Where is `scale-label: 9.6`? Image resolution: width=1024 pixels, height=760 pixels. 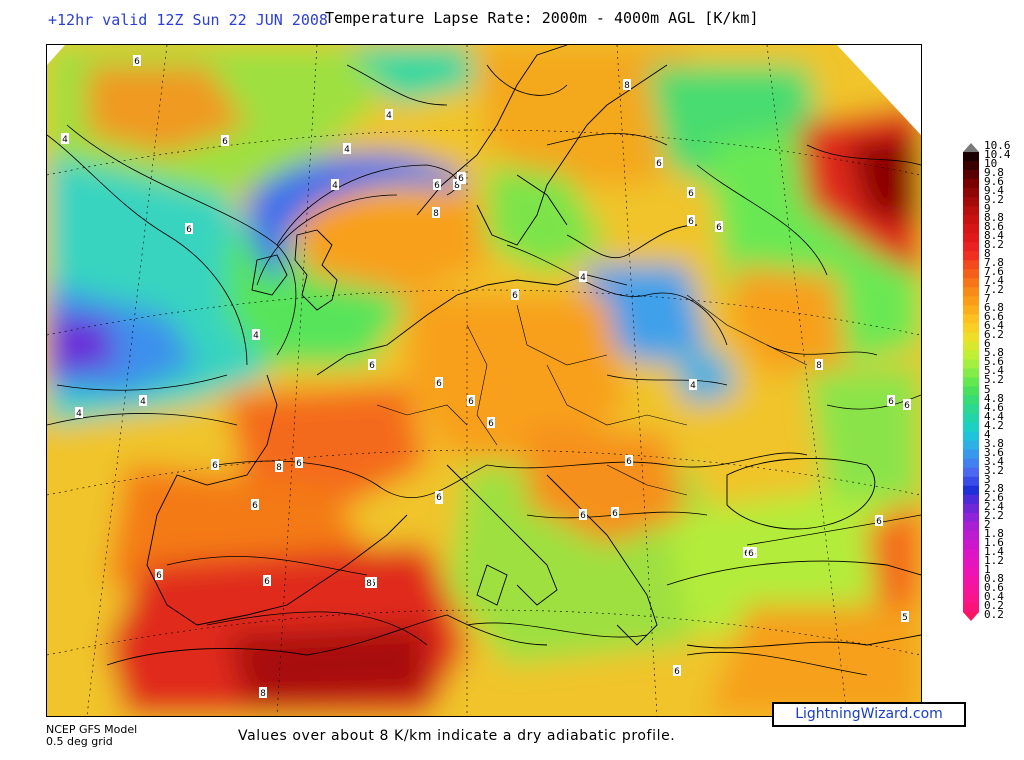
scale-label: 9.6 is located at coordinates (994, 182).